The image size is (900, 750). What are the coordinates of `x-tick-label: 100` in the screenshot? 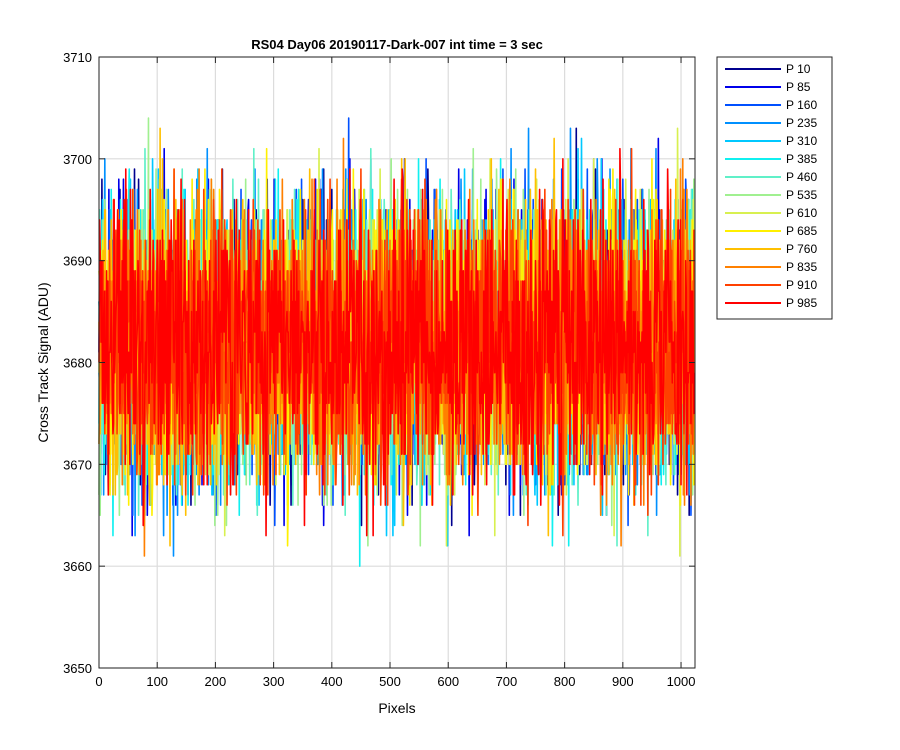 It's located at (157, 681).